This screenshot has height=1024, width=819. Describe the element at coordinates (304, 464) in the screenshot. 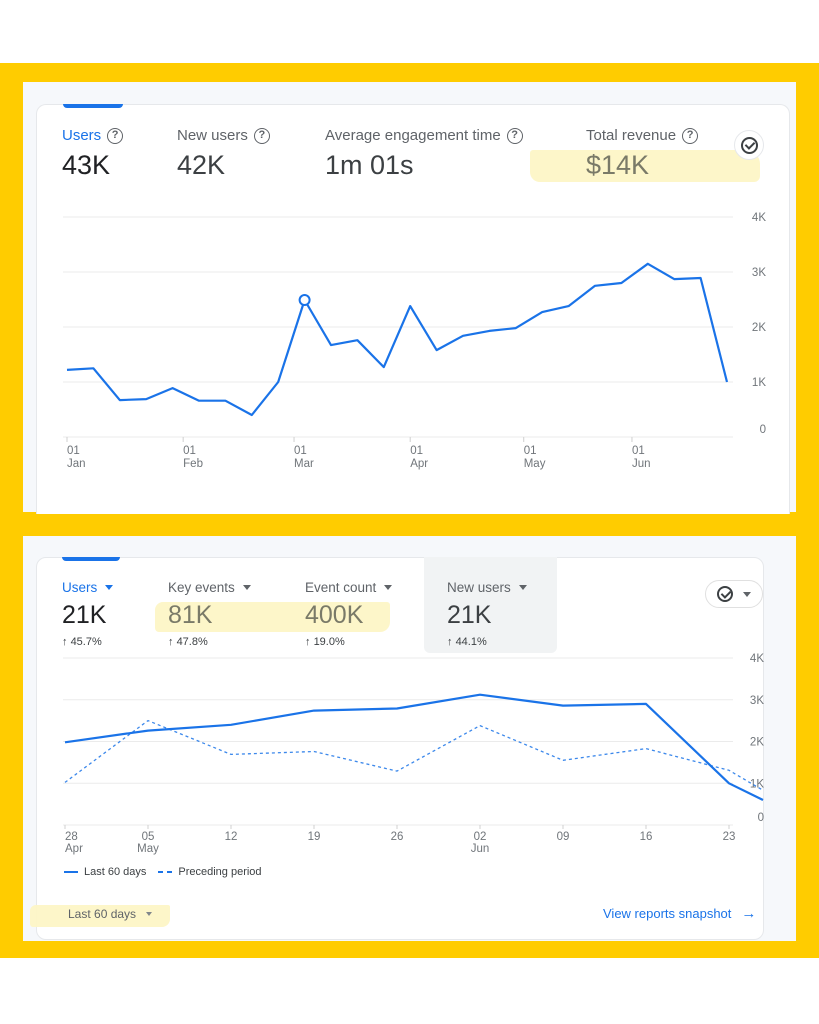

I see `x-tick-label: Mar` at that location.